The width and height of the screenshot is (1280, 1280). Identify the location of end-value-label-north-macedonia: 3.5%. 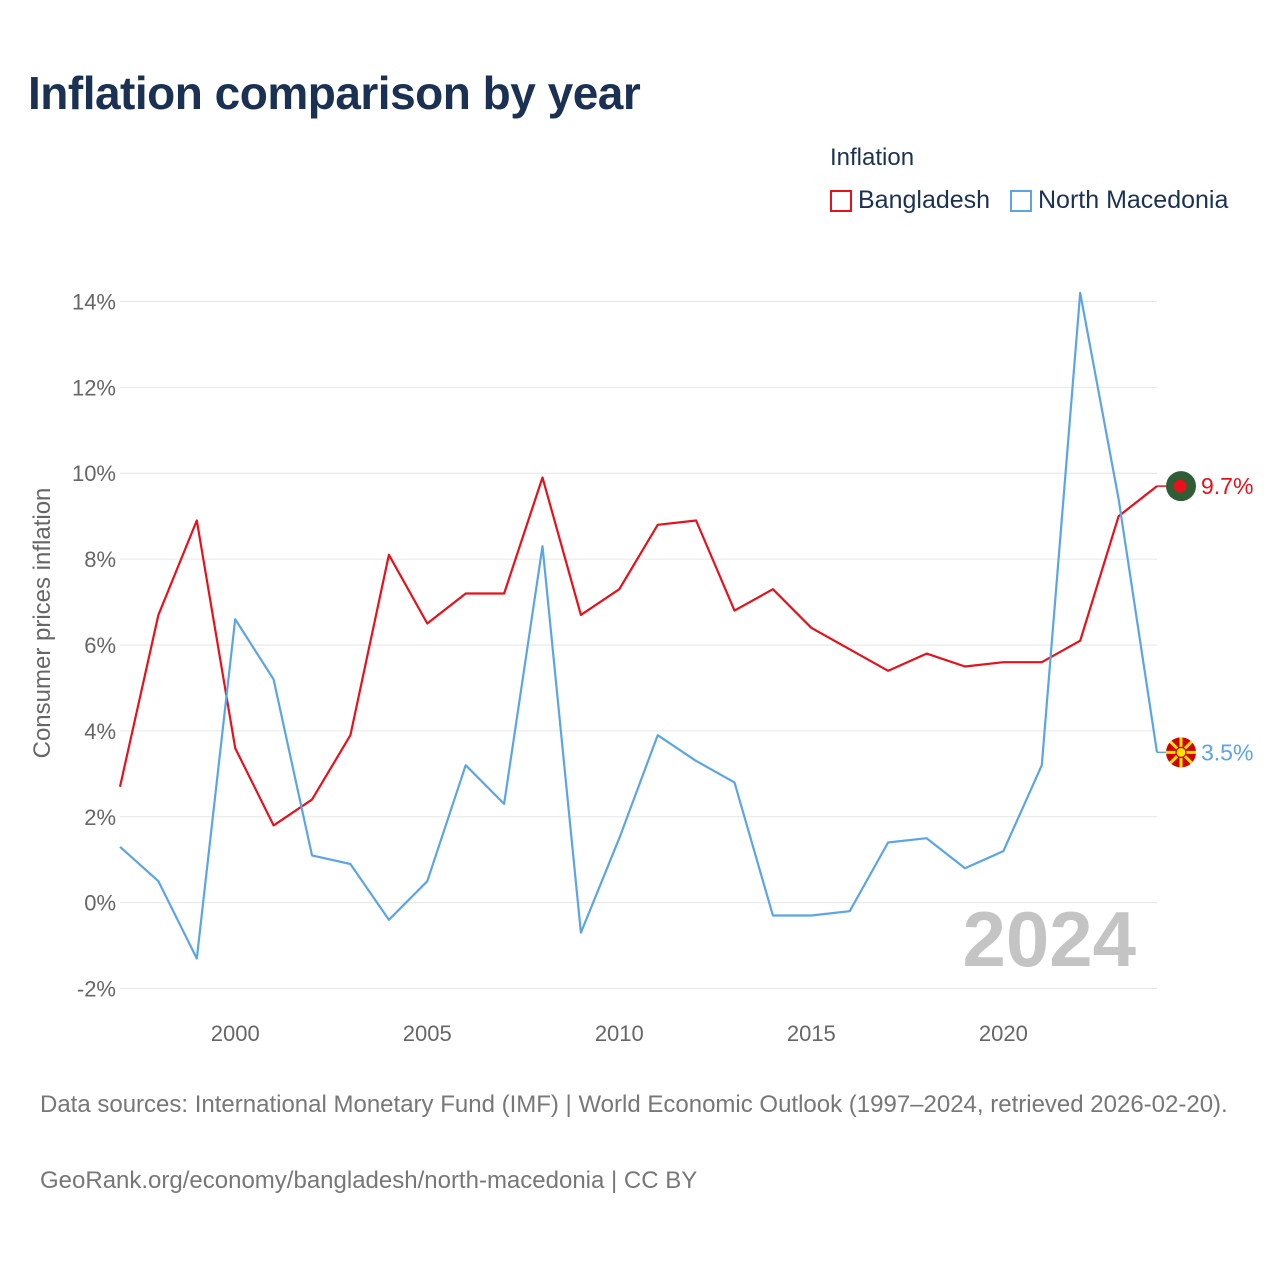
(1227, 752).